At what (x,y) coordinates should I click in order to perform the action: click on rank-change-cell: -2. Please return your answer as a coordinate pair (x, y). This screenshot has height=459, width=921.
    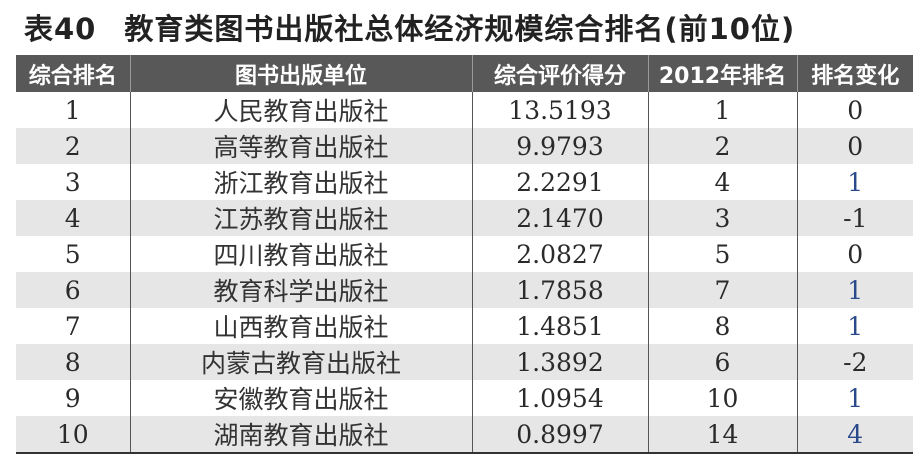
    Looking at the image, I should click on (854, 362).